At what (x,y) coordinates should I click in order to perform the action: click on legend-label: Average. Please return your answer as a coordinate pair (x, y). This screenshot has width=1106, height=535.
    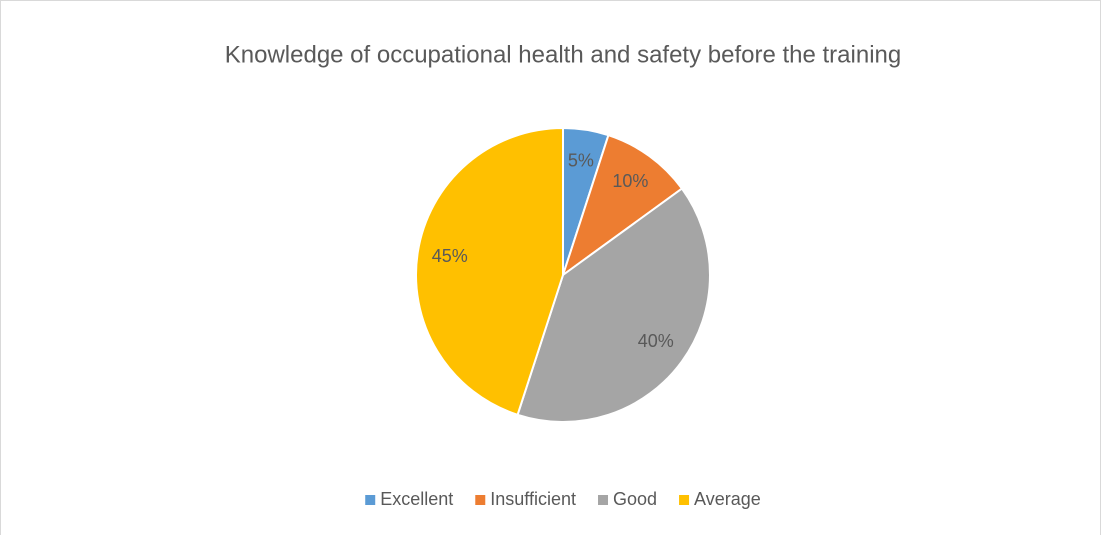
    Looking at the image, I should click on (727, 499).